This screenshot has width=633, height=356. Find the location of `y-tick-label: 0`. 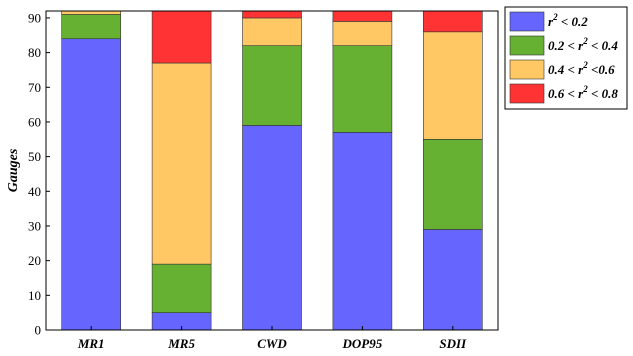

y-tick-label: 0 is located at coordinates (38, 330).